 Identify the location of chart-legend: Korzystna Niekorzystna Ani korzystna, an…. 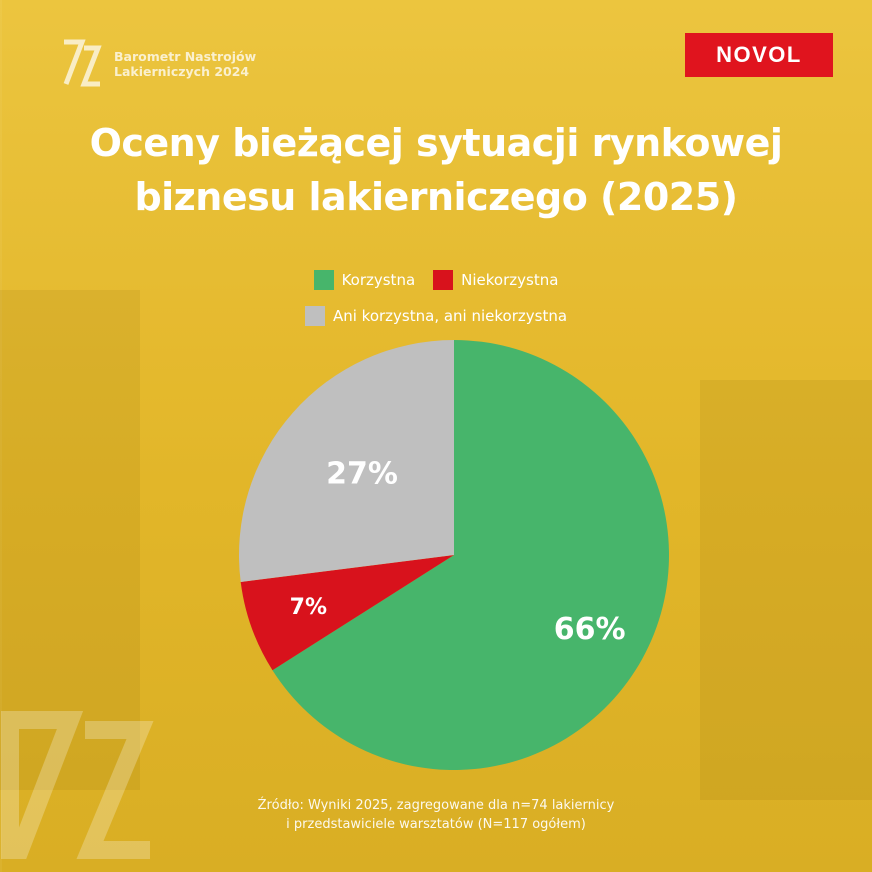
(436, 306).